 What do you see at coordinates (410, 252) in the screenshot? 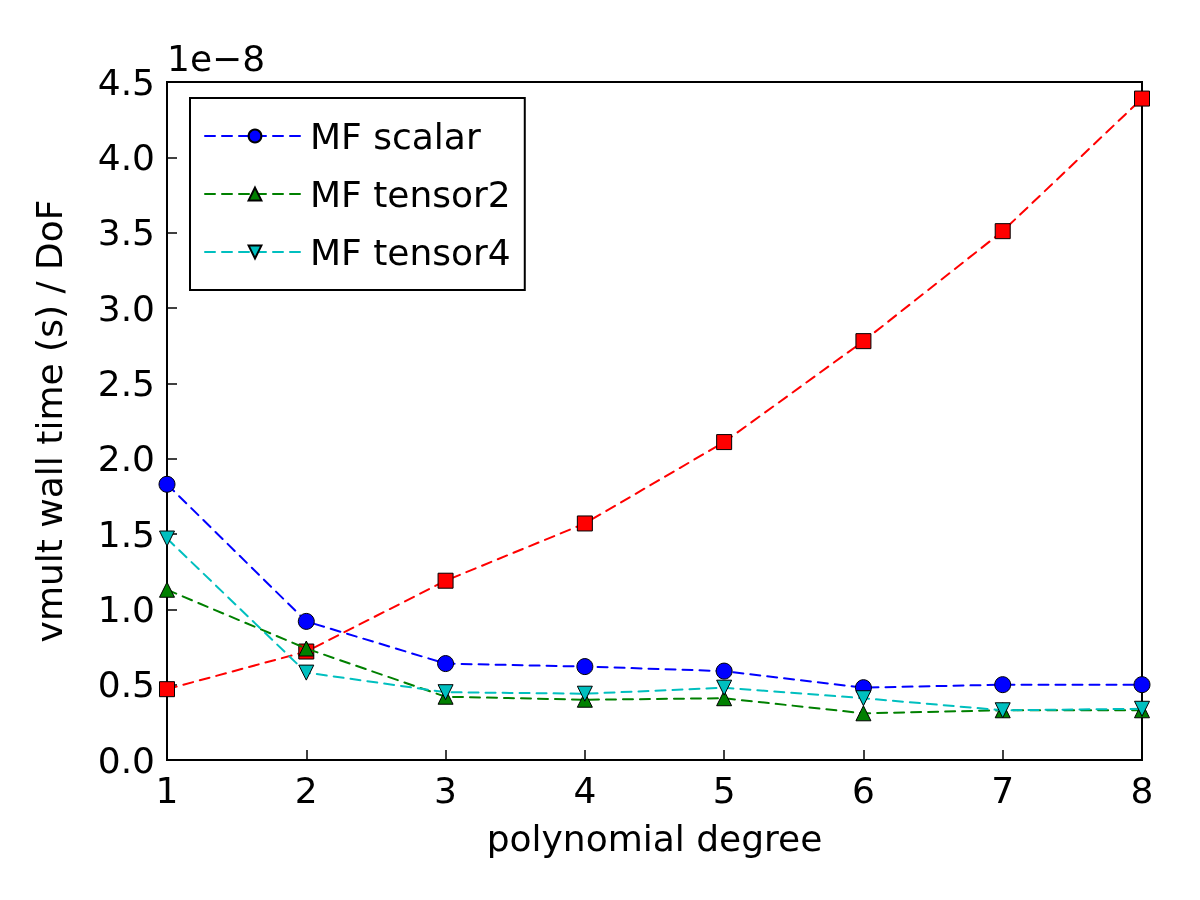
I see `legend-label: MF tensor4` at bounding box center [410, 252].